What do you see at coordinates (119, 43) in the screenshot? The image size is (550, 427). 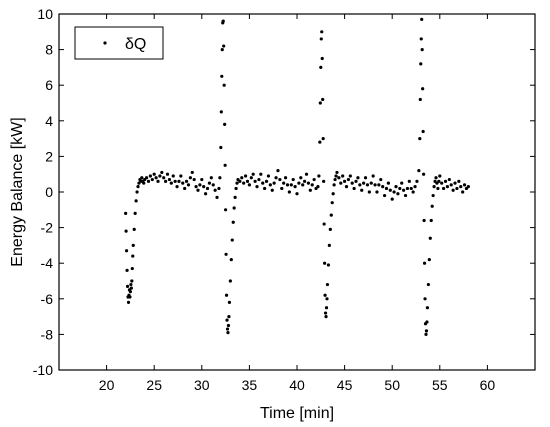 I see `legend-box` at bounding box center [119, 43].